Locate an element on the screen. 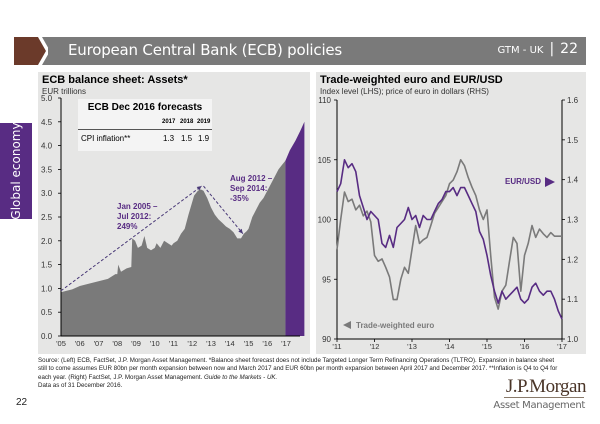 The width and height of the screenshot is (600, 424). y-tick-label: 0.0 is located at coordinates (47, 336).